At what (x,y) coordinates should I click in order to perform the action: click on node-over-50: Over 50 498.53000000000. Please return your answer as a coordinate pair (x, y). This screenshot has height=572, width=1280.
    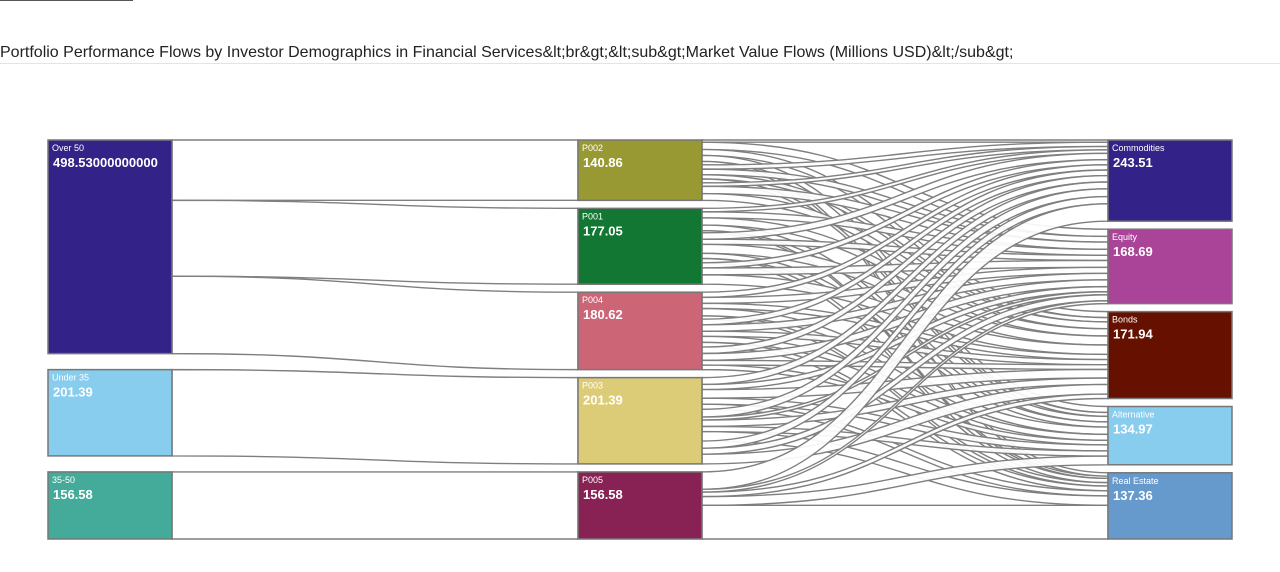
    Looking at the image, I should click on (110, 247).